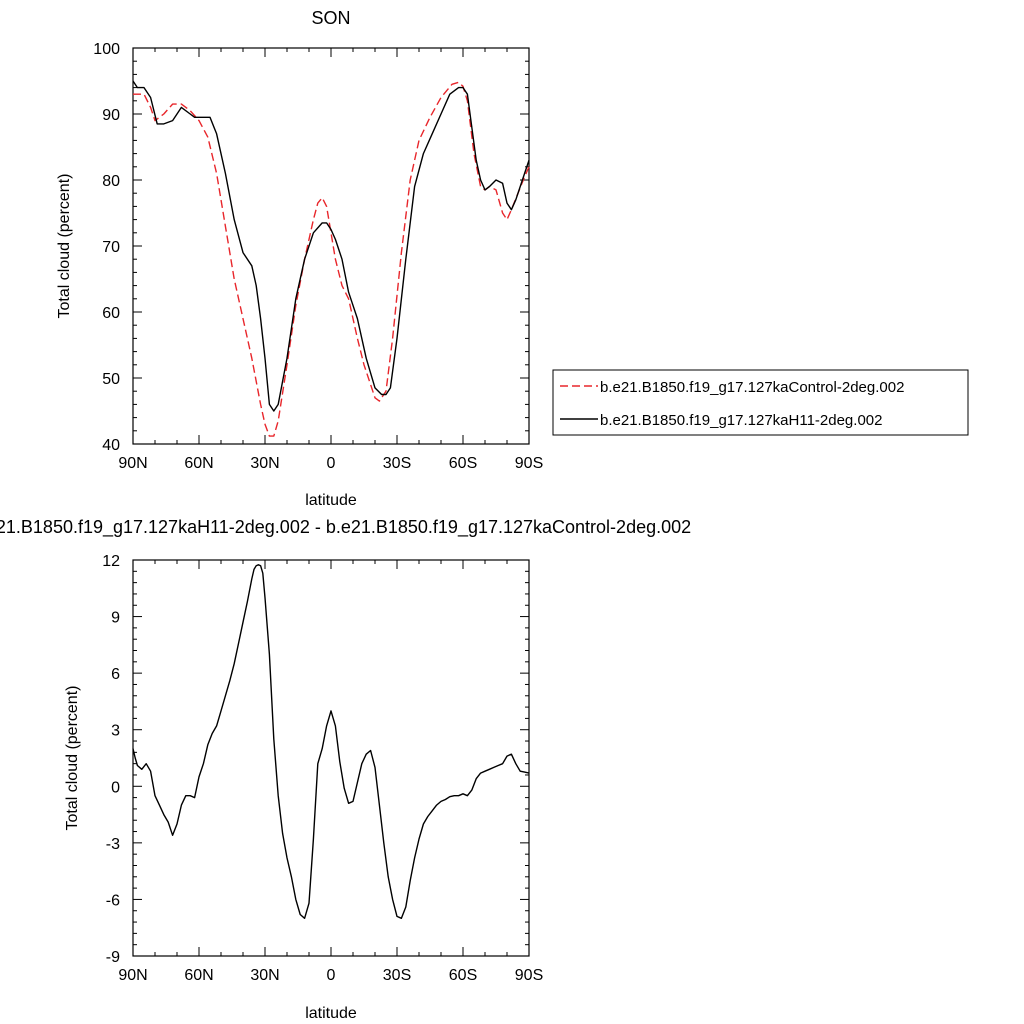  What do you see at coordinates (111, 247) in the screenshot?
I see `y-tick-label: 70` at bounding box center [111, 247].